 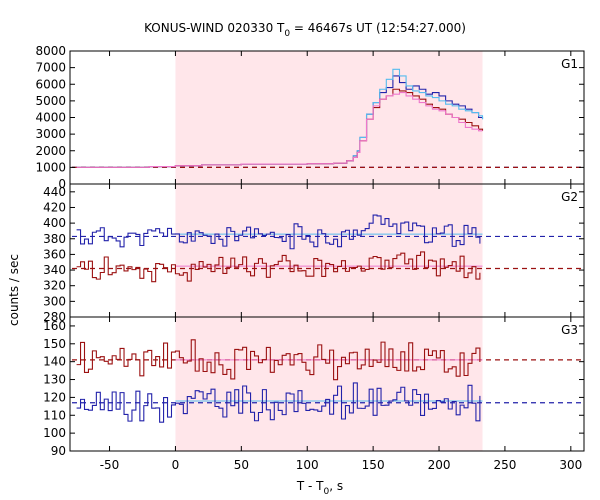 What do you see at coordinates (14, 290) in the screenshot?
I see `y-axis-label: counts / sec` at bounding box center [14, 290].